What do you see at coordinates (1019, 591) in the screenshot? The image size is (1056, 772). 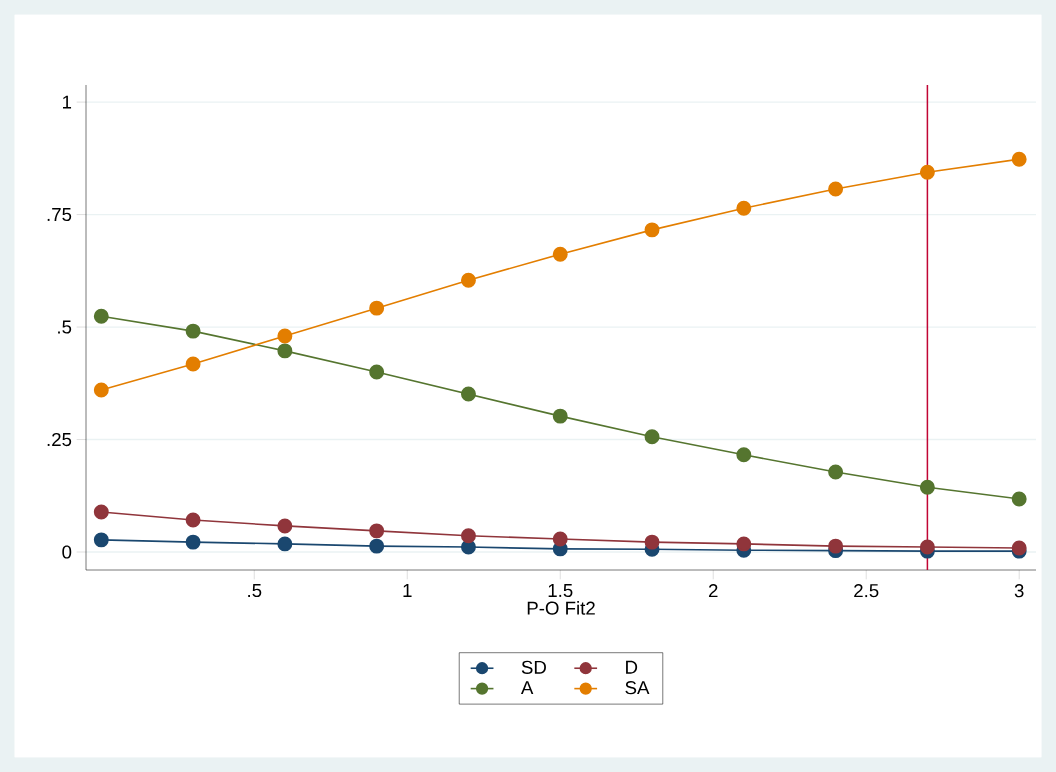 I see `x-tick-label: 3` at bounding box center [1019, 591].